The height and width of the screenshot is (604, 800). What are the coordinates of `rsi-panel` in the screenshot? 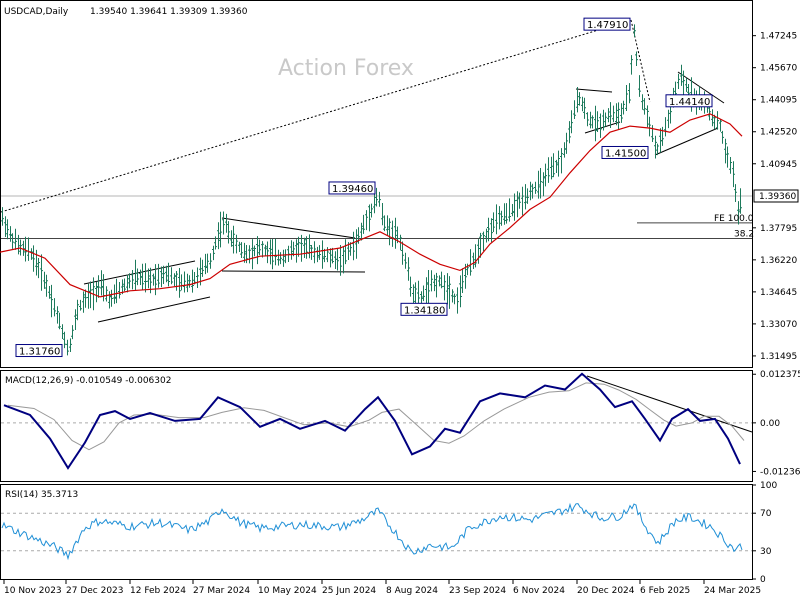 It's located at (376, 532).